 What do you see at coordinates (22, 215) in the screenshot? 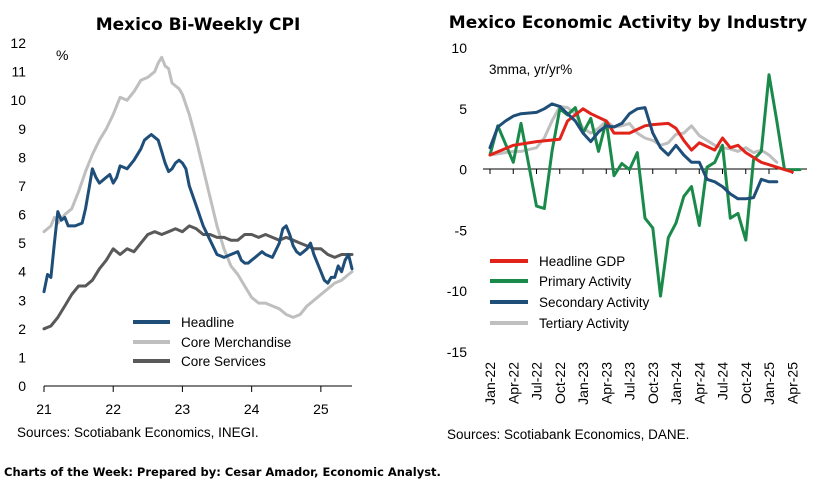
I see `cpi-y-tick-label: 6` at bounding box center [22, 215].